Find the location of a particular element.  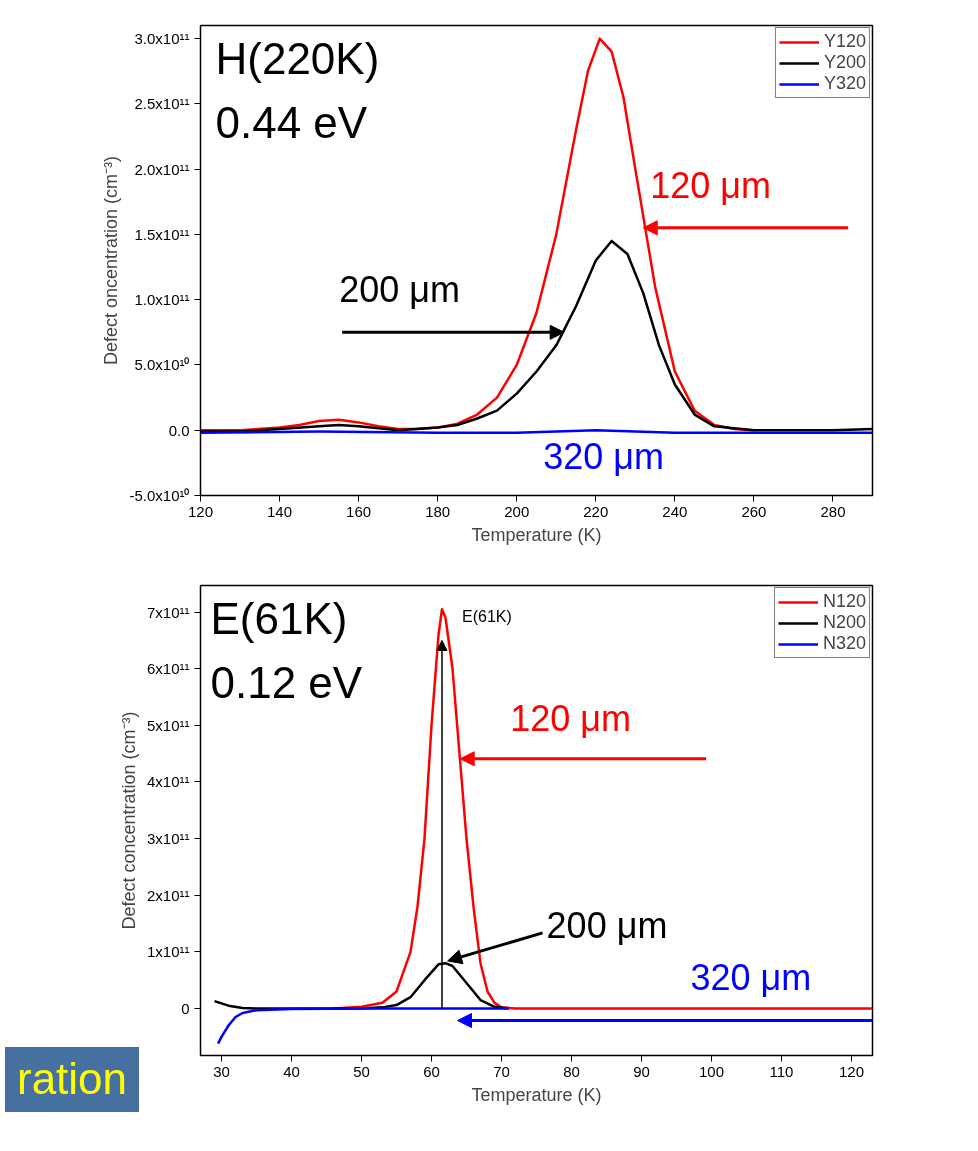

line-series is located at coordinates (363, 1026).